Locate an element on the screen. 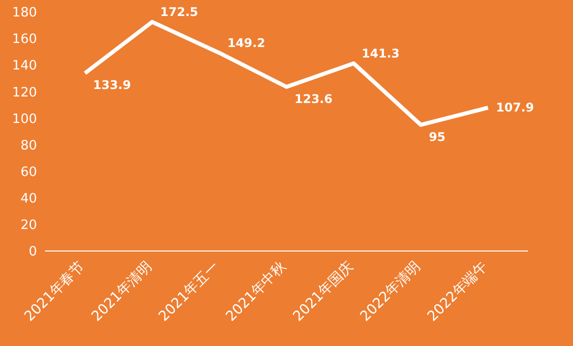 The width and height of the screenshot is (573, 346). y-tick-label: 160 is located at coordinates (24, 40).